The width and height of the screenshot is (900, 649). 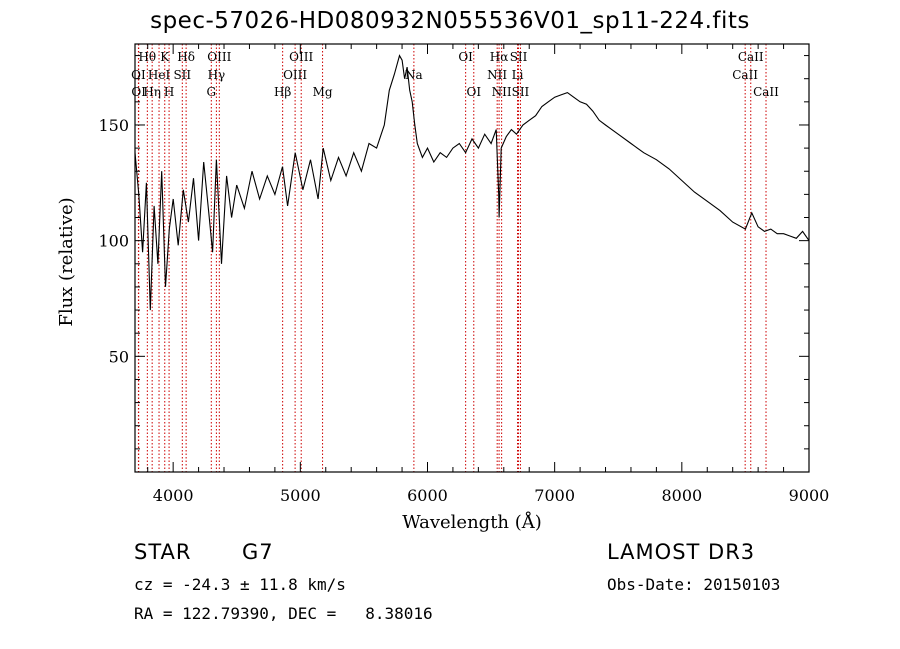 What do you see at coordinates (212, 92) in the screenshot?
I see `line-label-11: G` at bounding box center [212, 92].